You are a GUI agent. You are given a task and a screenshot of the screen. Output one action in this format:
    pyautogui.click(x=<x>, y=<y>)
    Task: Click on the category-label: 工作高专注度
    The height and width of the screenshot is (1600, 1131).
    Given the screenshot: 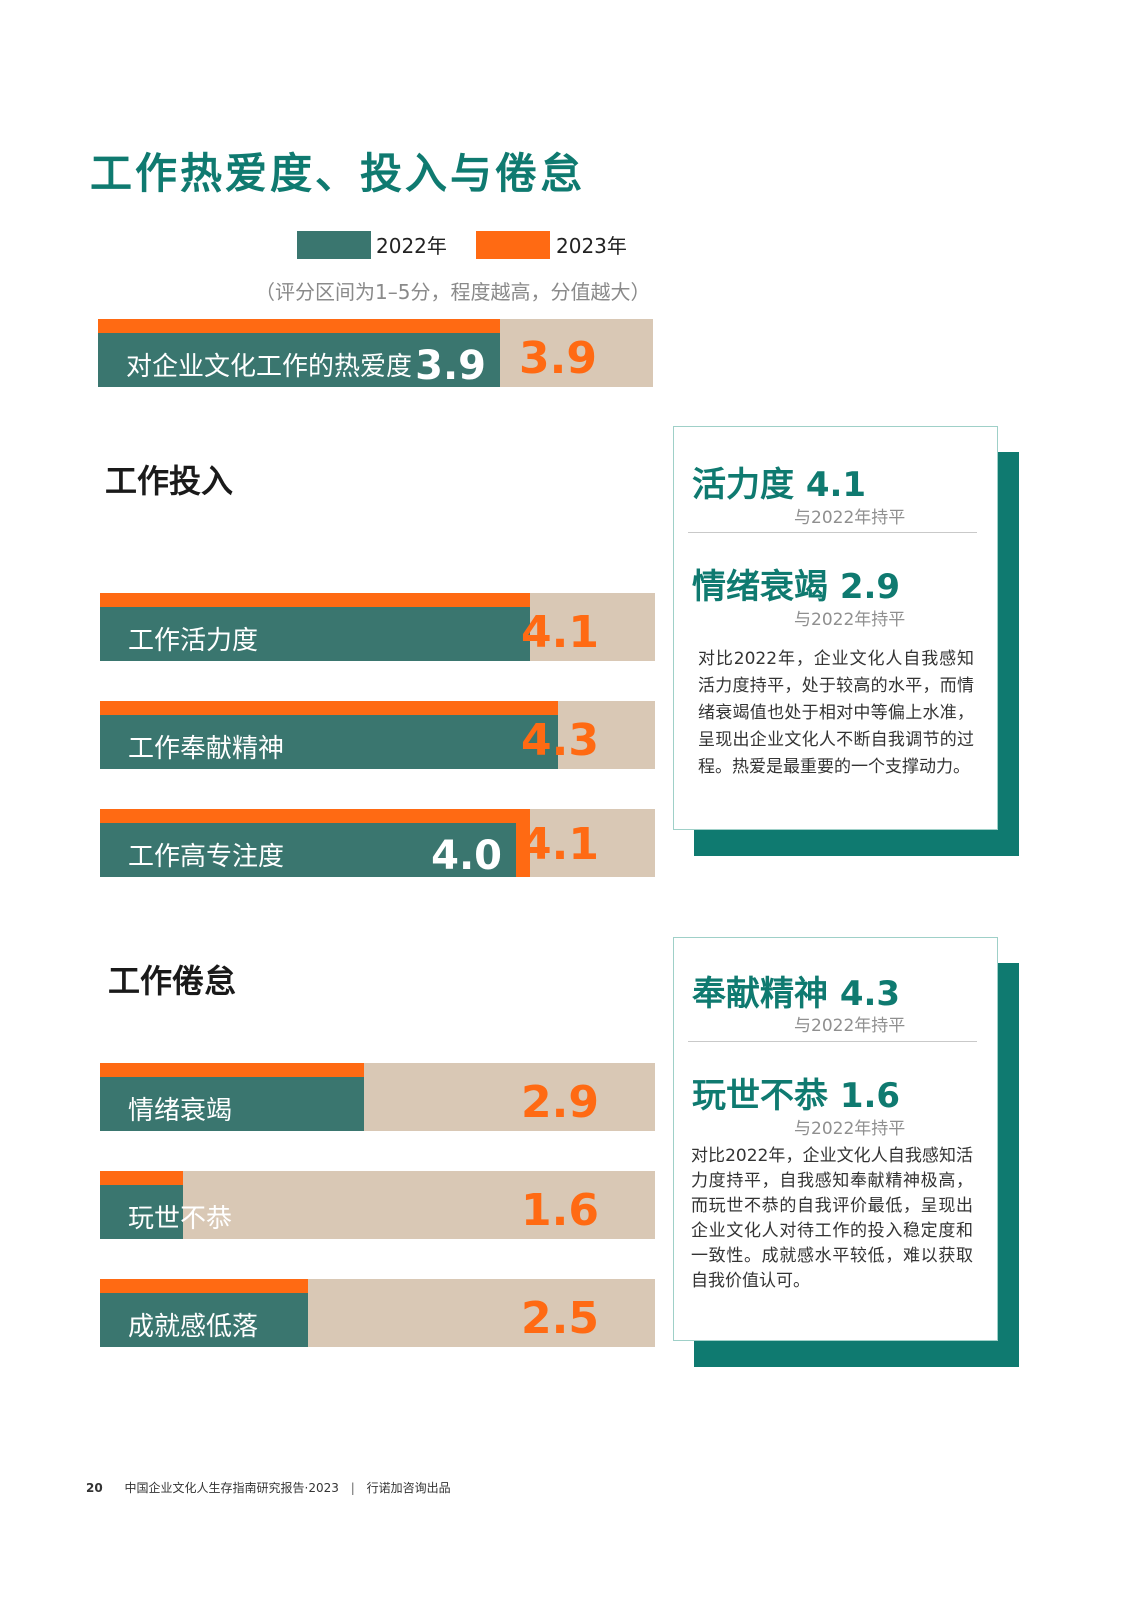 What is the action you would take?
    pyautogui.click(x=206, y=857)
    